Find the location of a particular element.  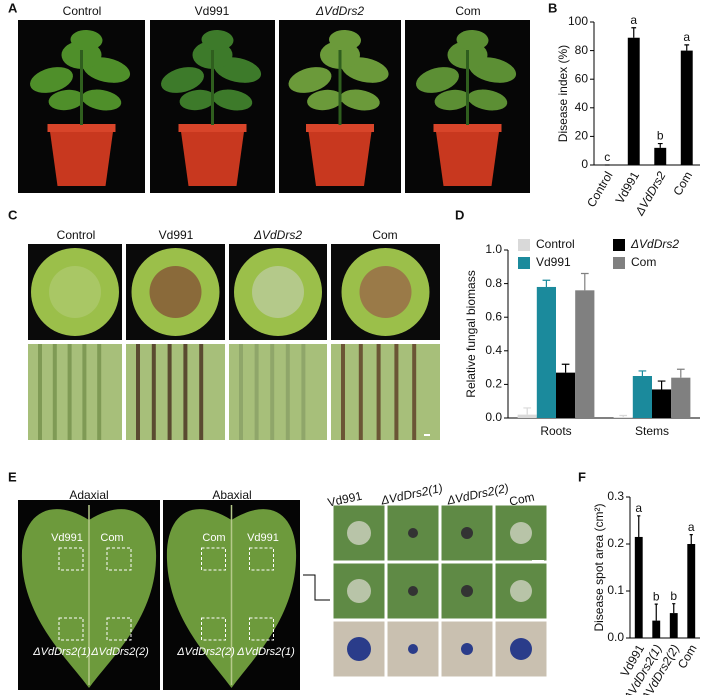

y-axis-label: Disease spot area (cm²) is located at coordinates (599, 567).